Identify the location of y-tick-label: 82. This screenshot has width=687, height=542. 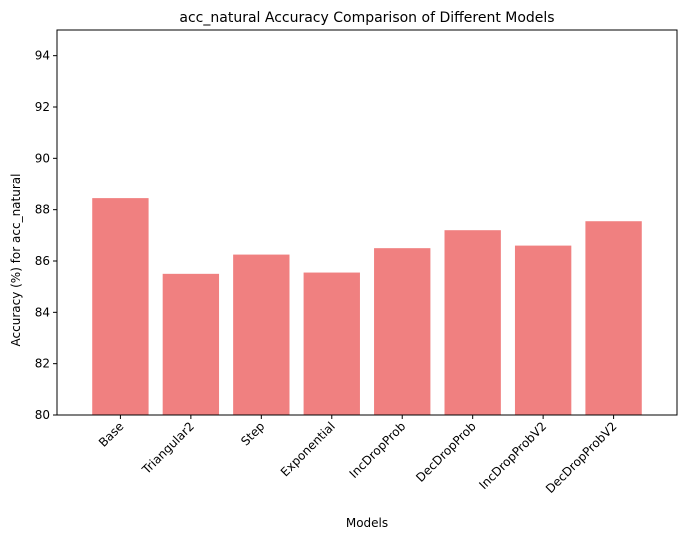
(42, 364).